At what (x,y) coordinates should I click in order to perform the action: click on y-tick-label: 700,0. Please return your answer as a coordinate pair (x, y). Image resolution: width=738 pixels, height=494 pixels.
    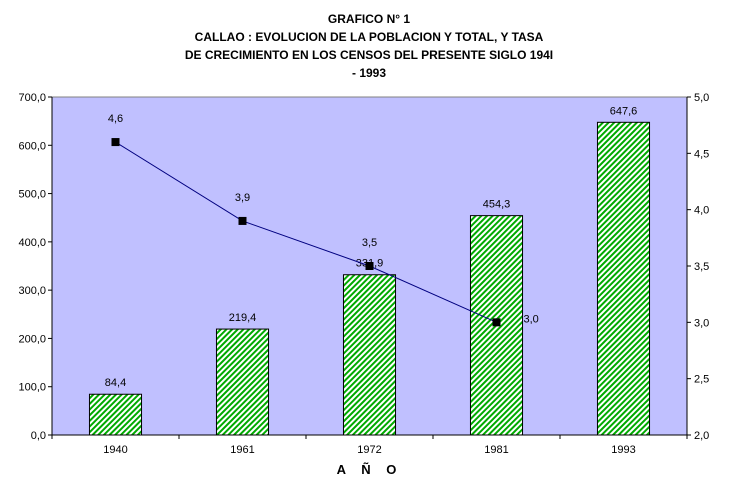
    Looking at the image, I should click on (32, 98).